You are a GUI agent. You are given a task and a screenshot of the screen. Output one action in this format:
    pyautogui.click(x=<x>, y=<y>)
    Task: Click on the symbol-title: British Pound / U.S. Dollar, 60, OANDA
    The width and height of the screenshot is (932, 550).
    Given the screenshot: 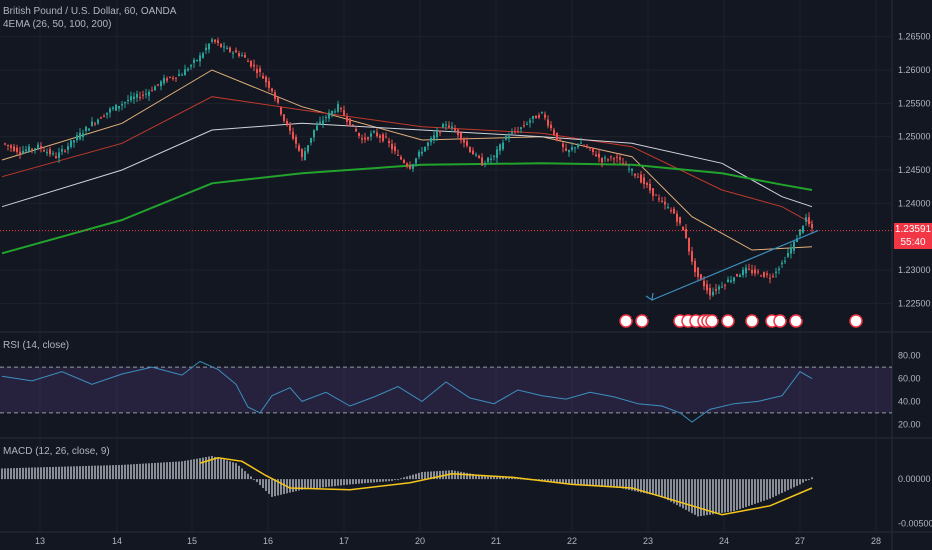 What is the action you would take?
    pyautogui.click(x=90, y=11)
    